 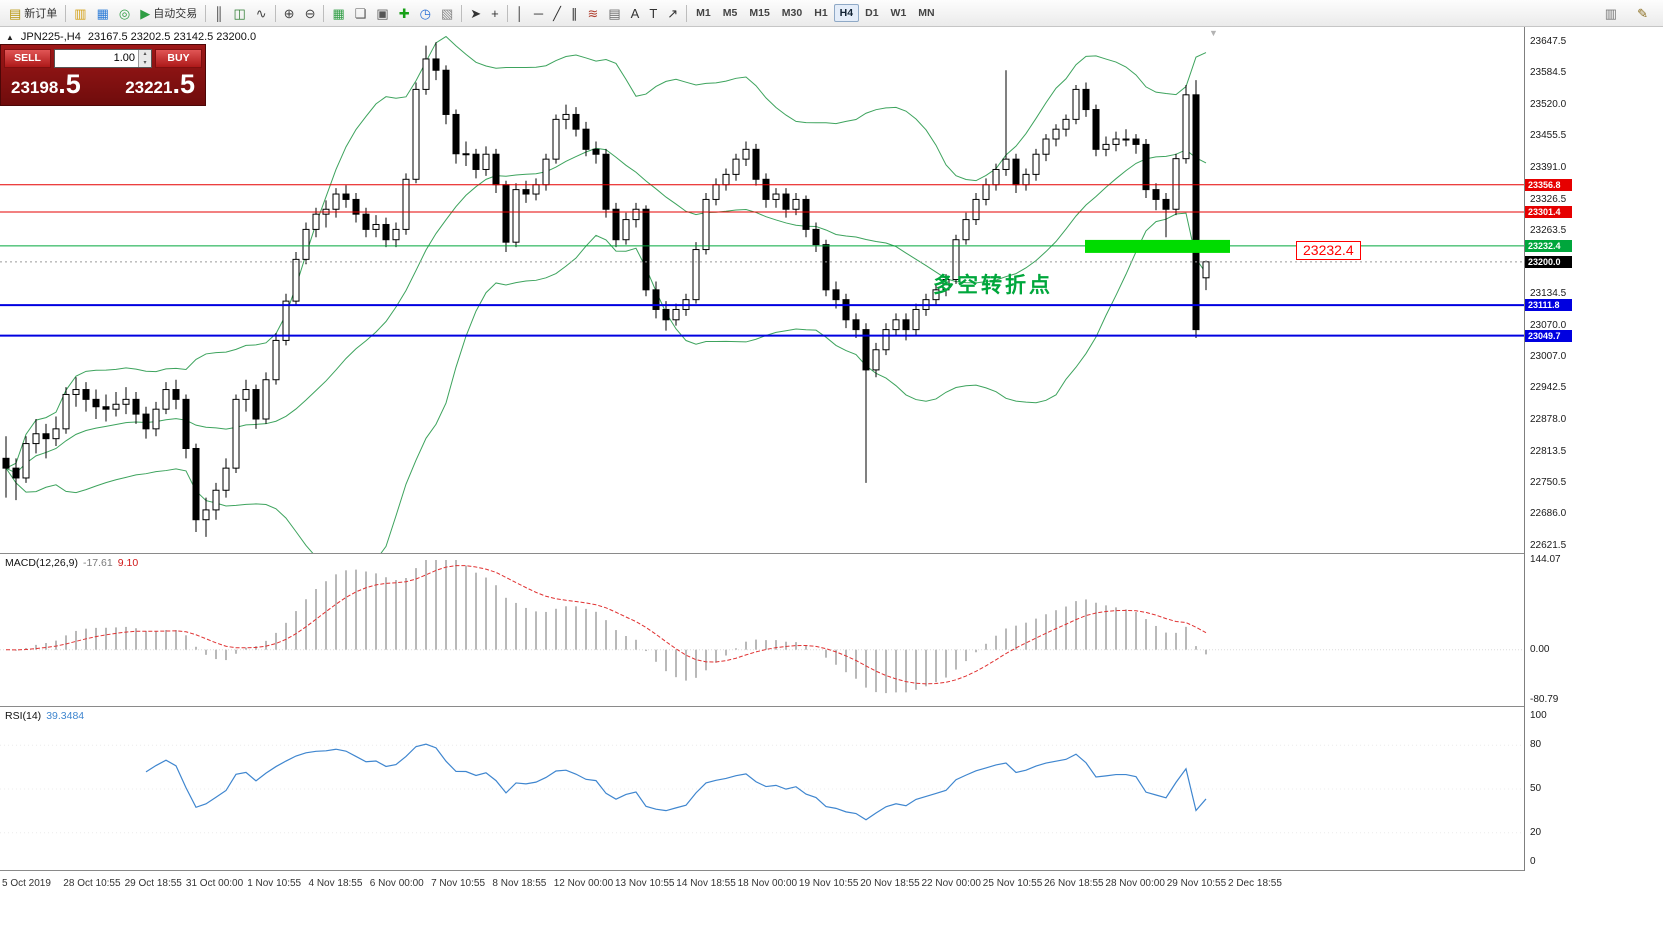 I want to click on volume-stepper: 1.00 ▴ ▾, so click(x=103, y=58).